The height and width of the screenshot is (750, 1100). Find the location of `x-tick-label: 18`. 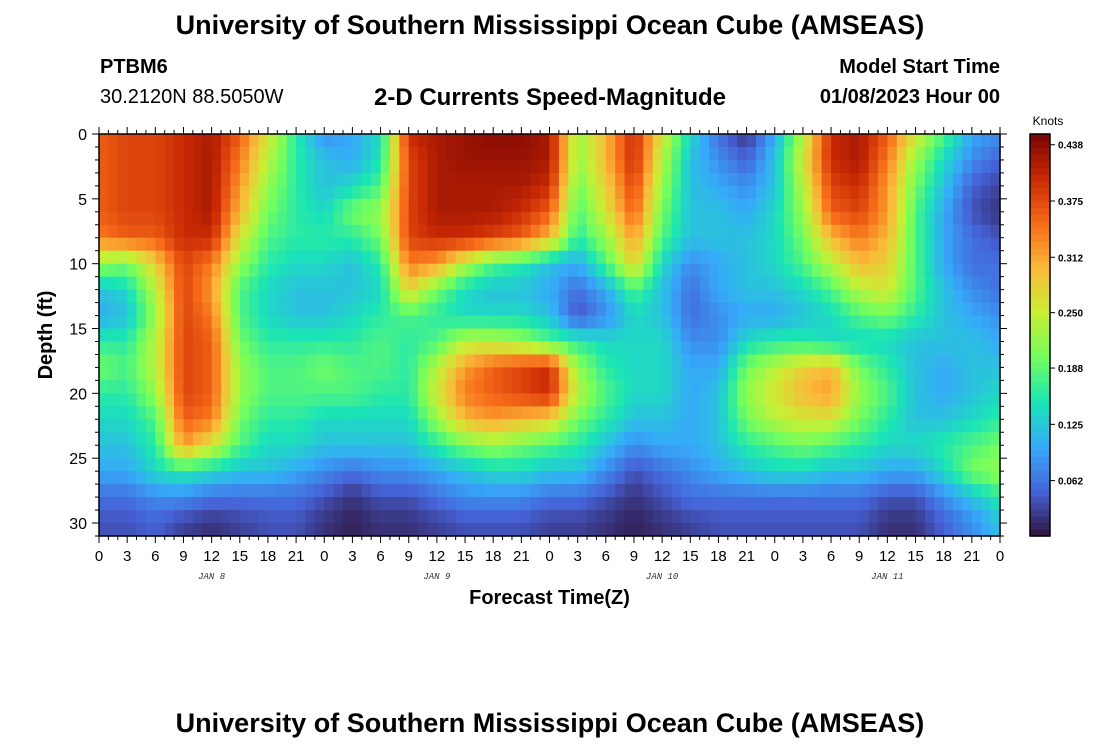

x-tick-label: 18 is located at coordinates (943, 556).